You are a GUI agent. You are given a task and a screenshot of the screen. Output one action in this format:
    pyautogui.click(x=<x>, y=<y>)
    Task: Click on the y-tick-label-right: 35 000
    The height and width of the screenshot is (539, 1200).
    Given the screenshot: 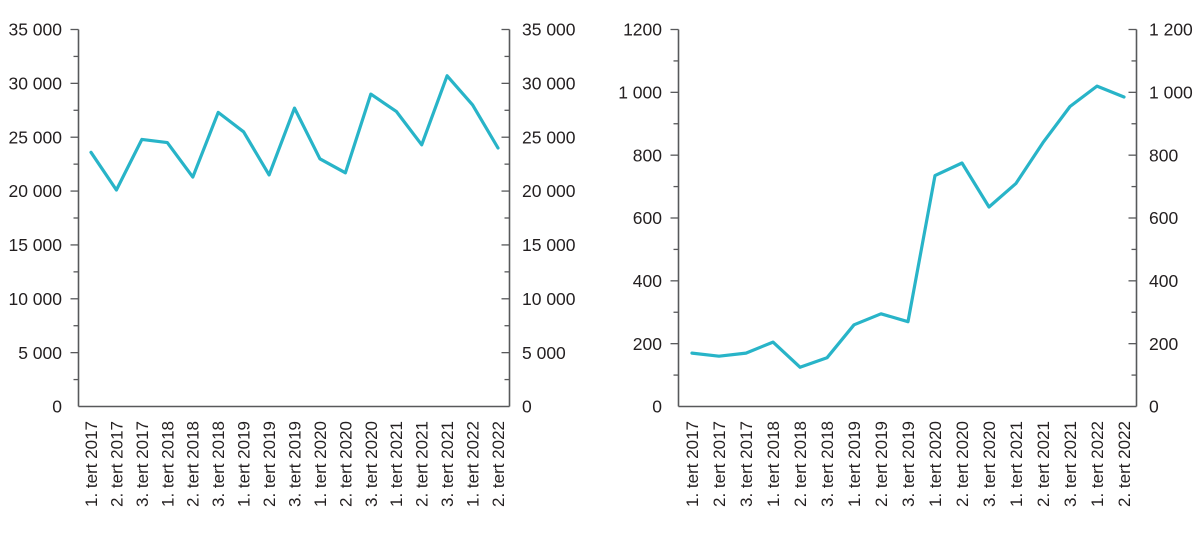 What is the action you would take?
    pyautogui.click(x=549, y=30)
    